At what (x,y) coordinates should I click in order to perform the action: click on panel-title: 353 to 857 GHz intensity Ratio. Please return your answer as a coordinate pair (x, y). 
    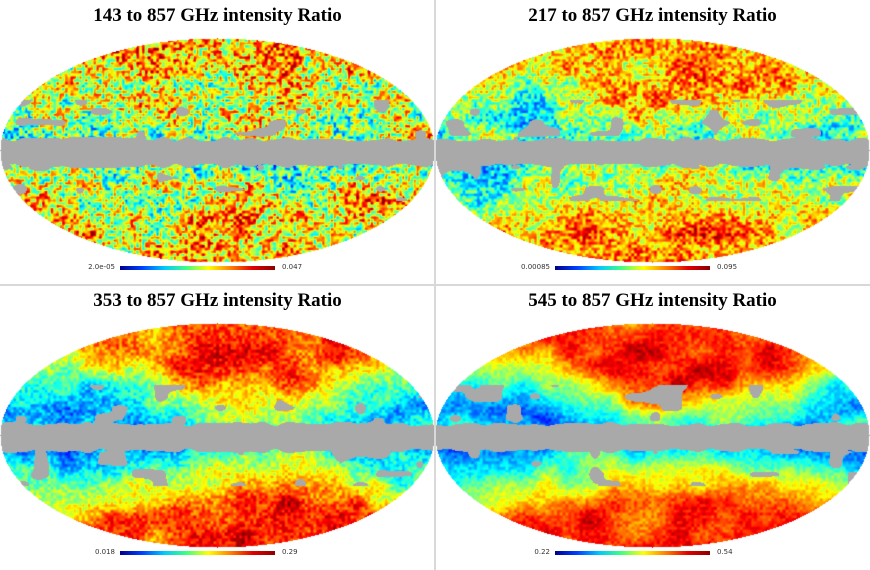
    Looking at the image, I should click on (217, 300).